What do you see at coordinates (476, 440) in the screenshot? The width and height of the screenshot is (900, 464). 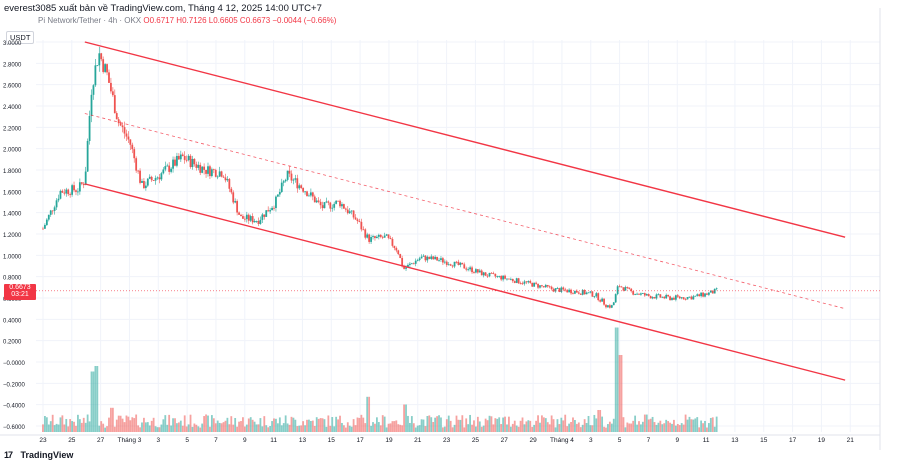 I see `x-tick-label: 25` at bounding box center [476, 440].